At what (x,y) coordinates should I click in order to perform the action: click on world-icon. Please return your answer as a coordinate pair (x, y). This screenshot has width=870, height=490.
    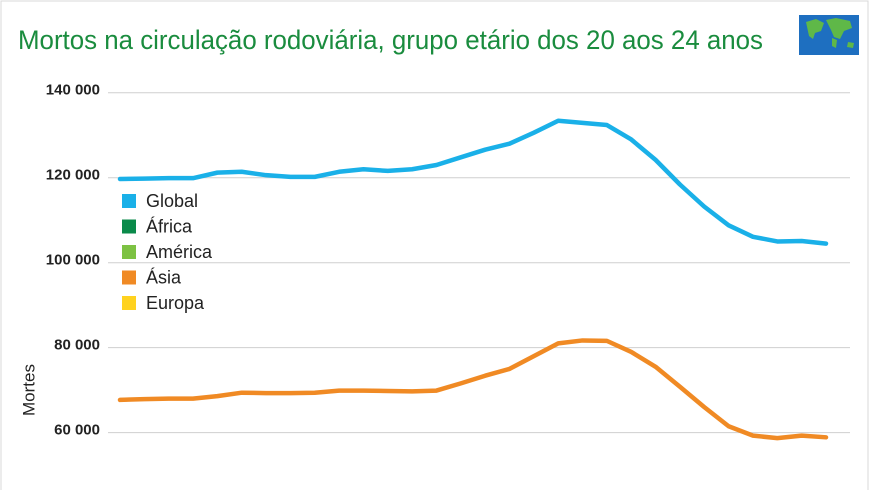
    Looking at the image, I should click on (829, 35).